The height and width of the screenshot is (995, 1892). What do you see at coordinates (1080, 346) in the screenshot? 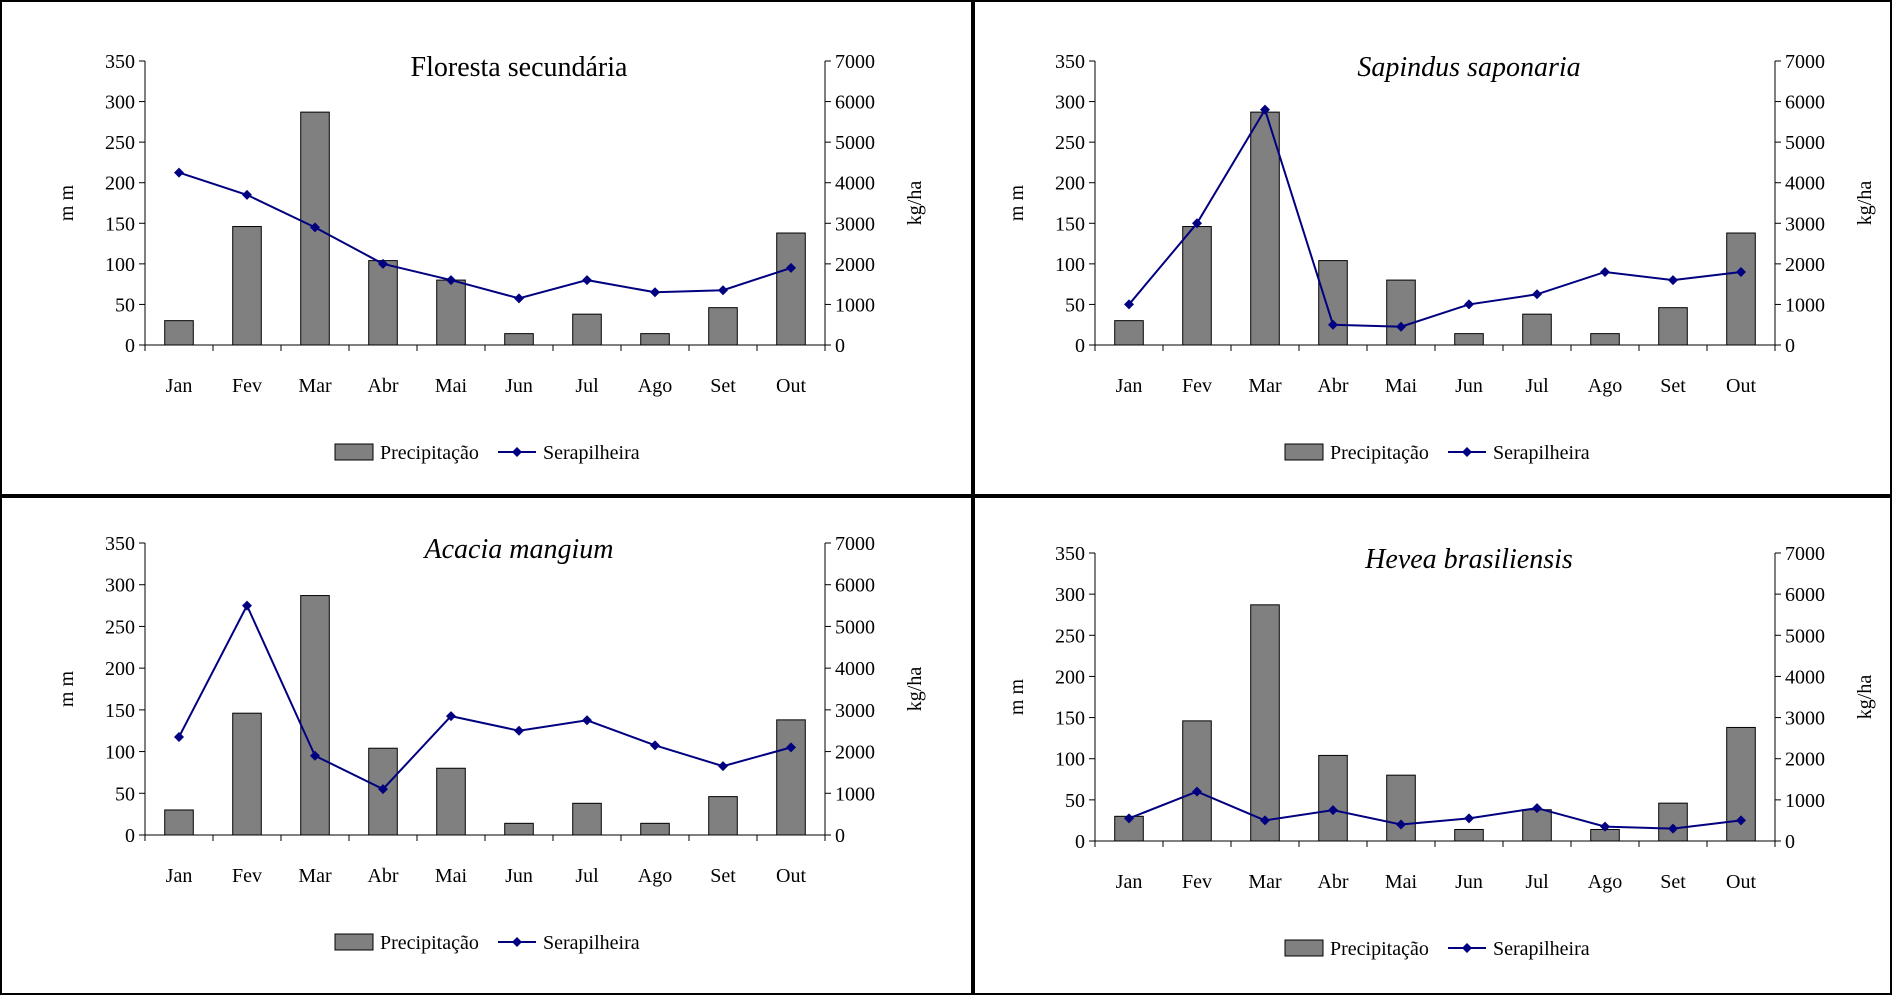
I see `left-tick-label: 0` at bounding box center [1080, 346].